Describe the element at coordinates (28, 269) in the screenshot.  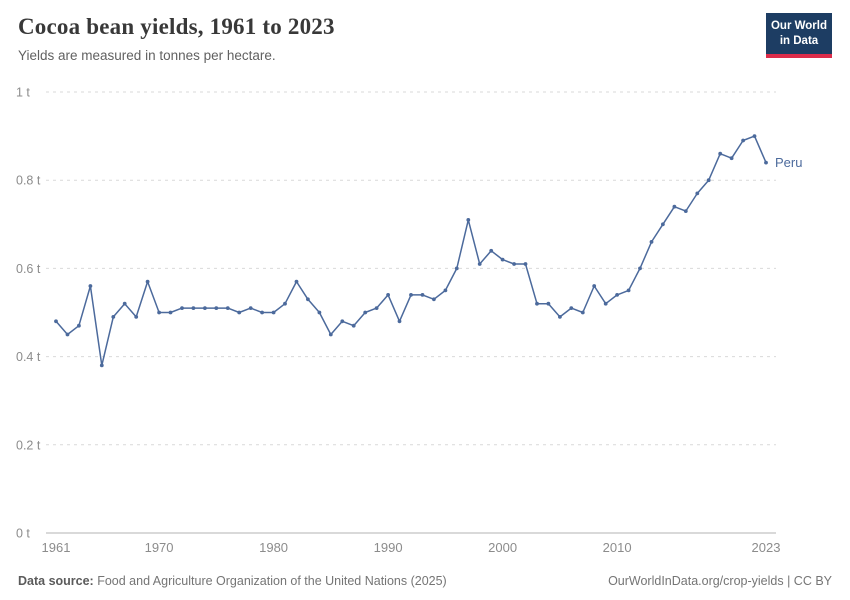
I see `y-tick-label: 0.6 t` at that location.